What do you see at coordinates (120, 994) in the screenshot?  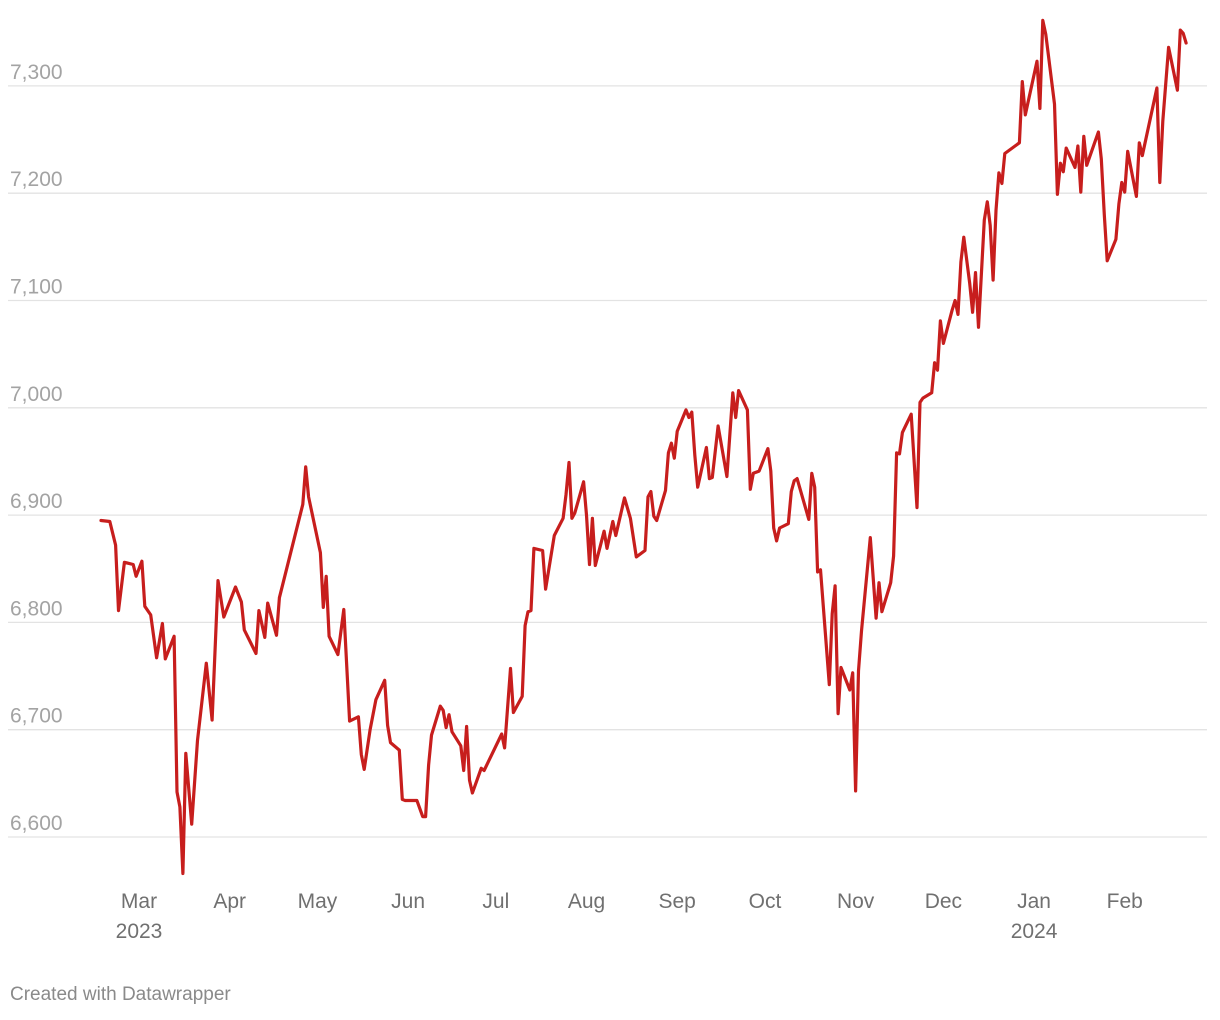 I see `attribution-credit: Created with Datawrapper` at bounding box center [120, 994].